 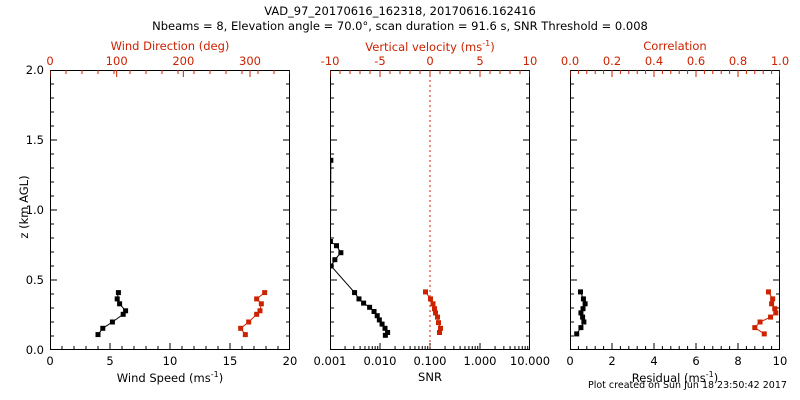 What do you see at coordinates (480, 61) in the screenshot?
I see `x-tick-label-top: 5` at bounding box center [480, 61].